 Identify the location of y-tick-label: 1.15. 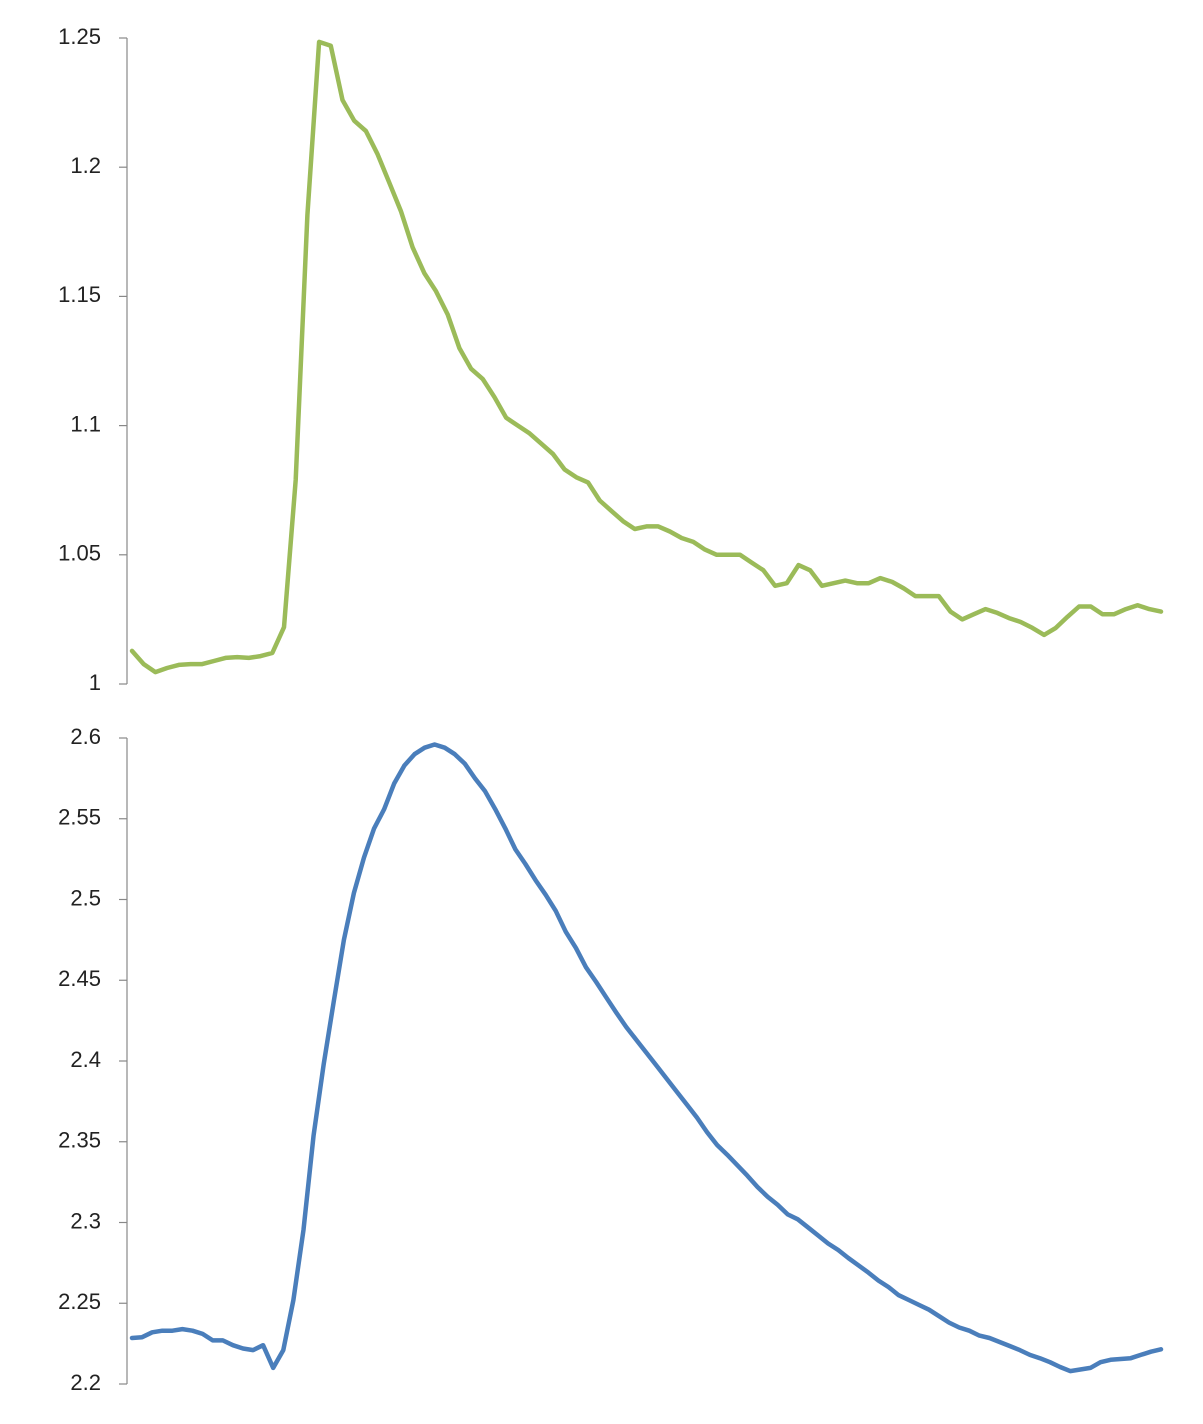
(79, 294).